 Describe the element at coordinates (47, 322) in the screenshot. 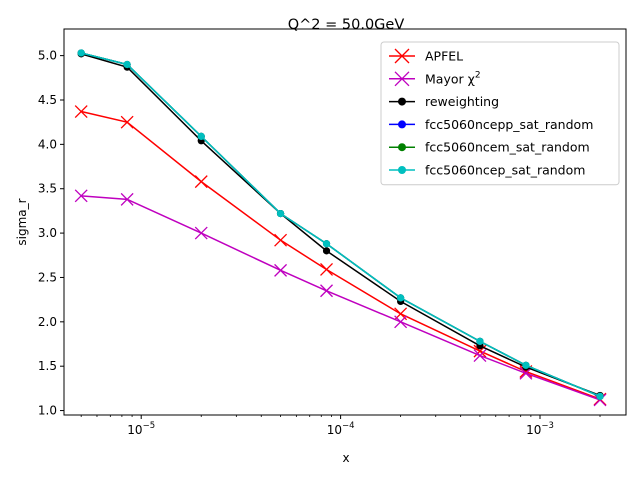

I see `y-tick-label: 2.0` at that location.